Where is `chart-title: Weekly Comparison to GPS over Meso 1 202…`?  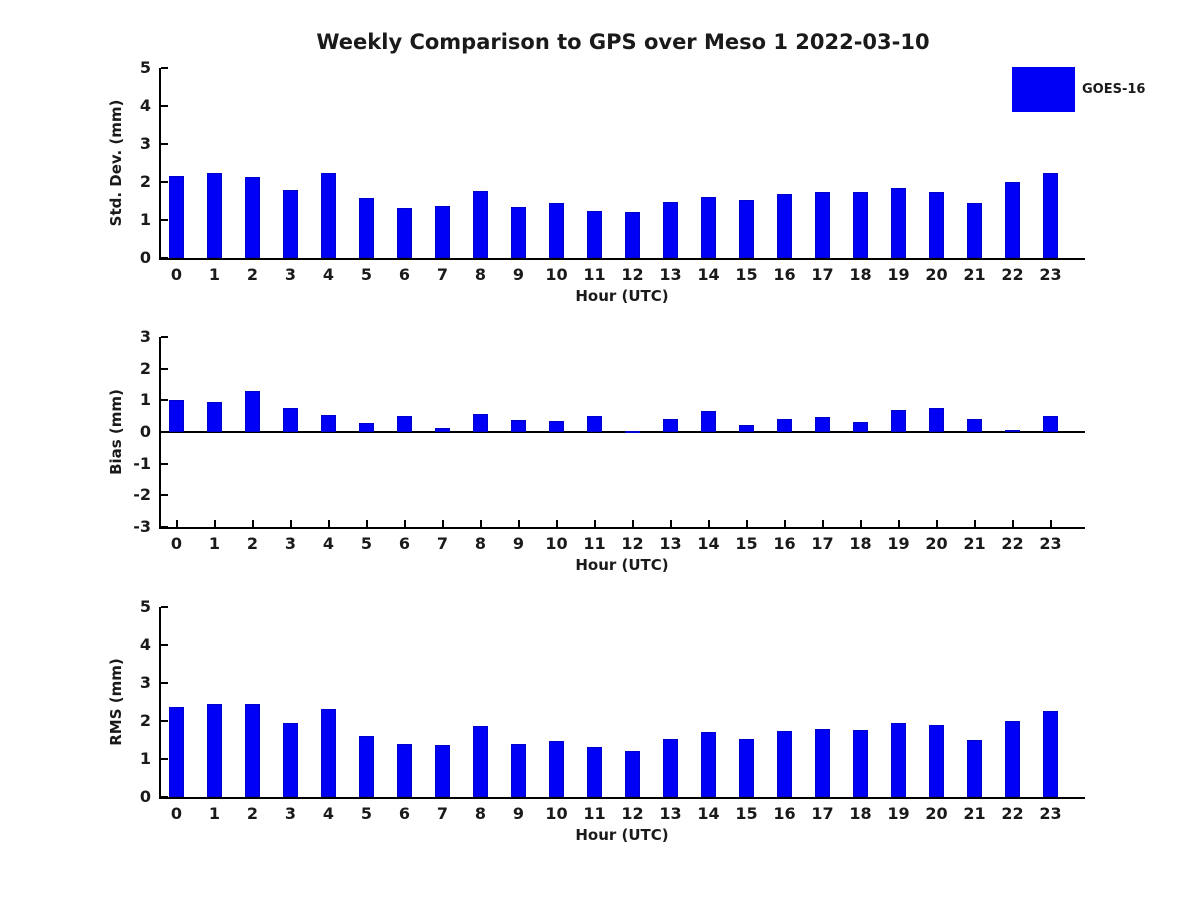 chart-title: Weekly Comparison to GPS over Meso 1 202… is located at coordinates (623, 42).